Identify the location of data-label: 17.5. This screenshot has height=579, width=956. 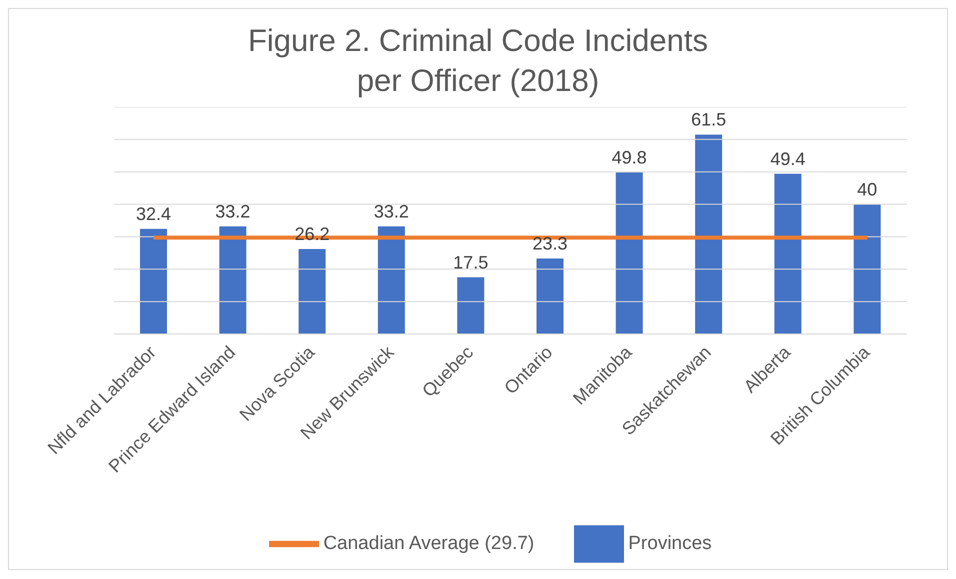
(470, 262).